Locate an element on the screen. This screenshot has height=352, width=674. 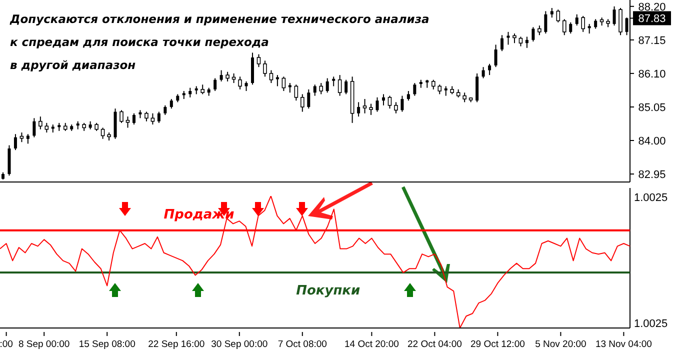
y-tick-label: 85.05 is located at coordinates (652, 108).